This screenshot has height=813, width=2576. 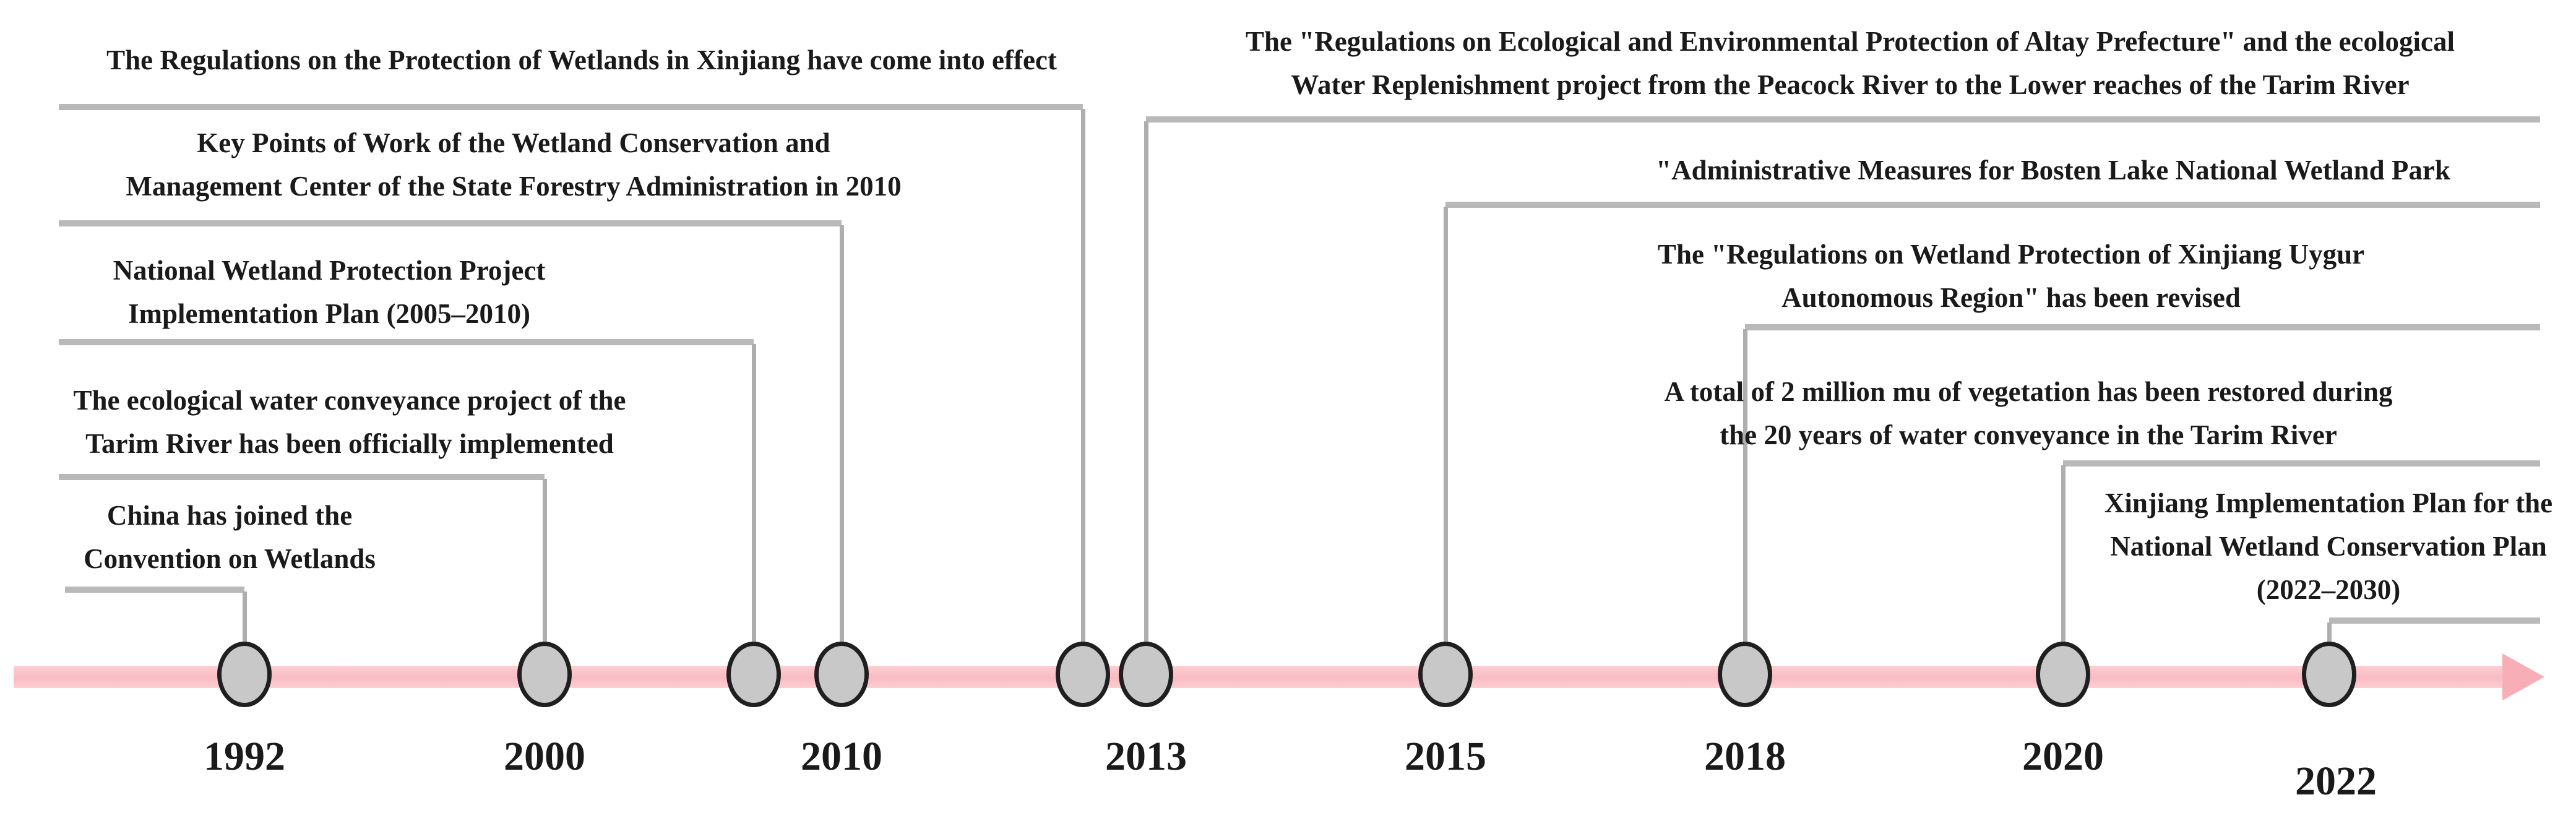 I want to click on connector-line-2018, so click(x=2142, y=327).